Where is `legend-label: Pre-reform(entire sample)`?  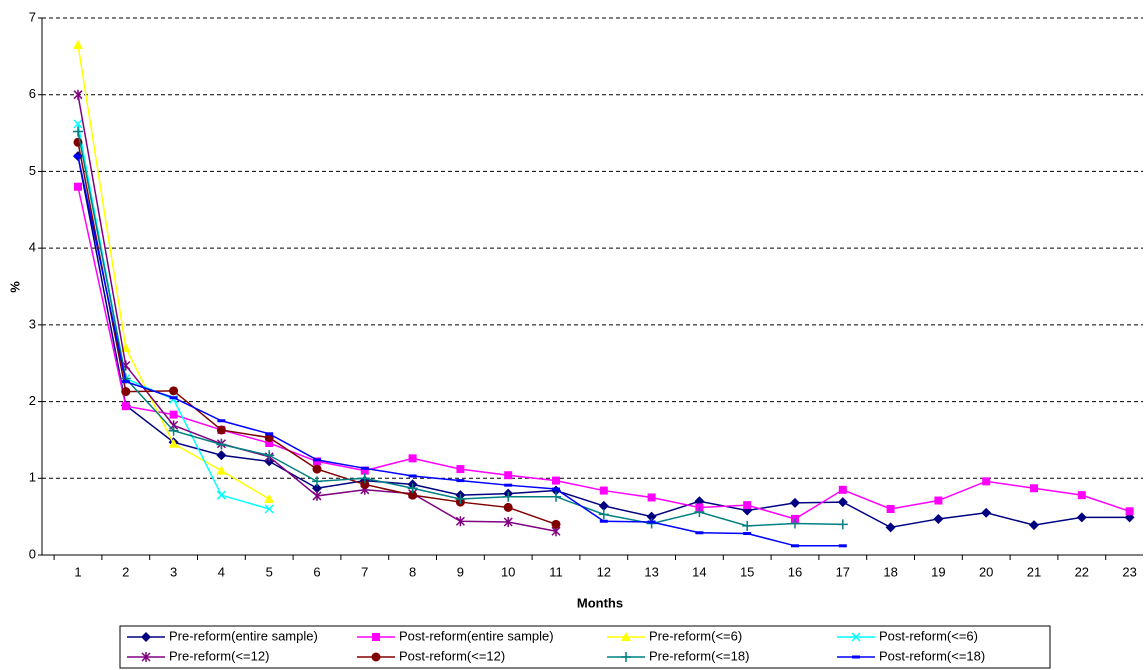
legend-label: Pre-reform(entire sample) is located at coordinates (243, 635).